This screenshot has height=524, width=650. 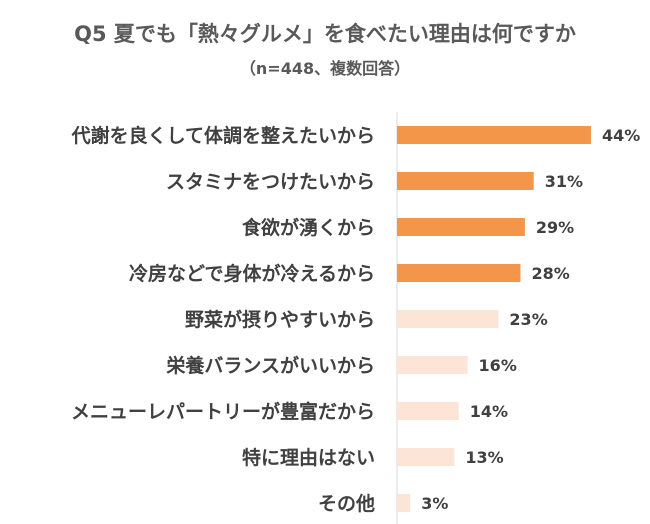 I want to click on data-label: 13%, so click(x=484, y=457).